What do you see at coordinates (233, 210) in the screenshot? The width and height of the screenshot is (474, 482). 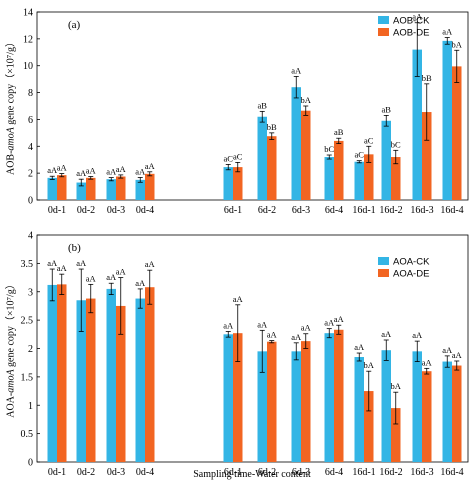 I see `x-tick-label: 6d-1` at bounding box center [233, 210].